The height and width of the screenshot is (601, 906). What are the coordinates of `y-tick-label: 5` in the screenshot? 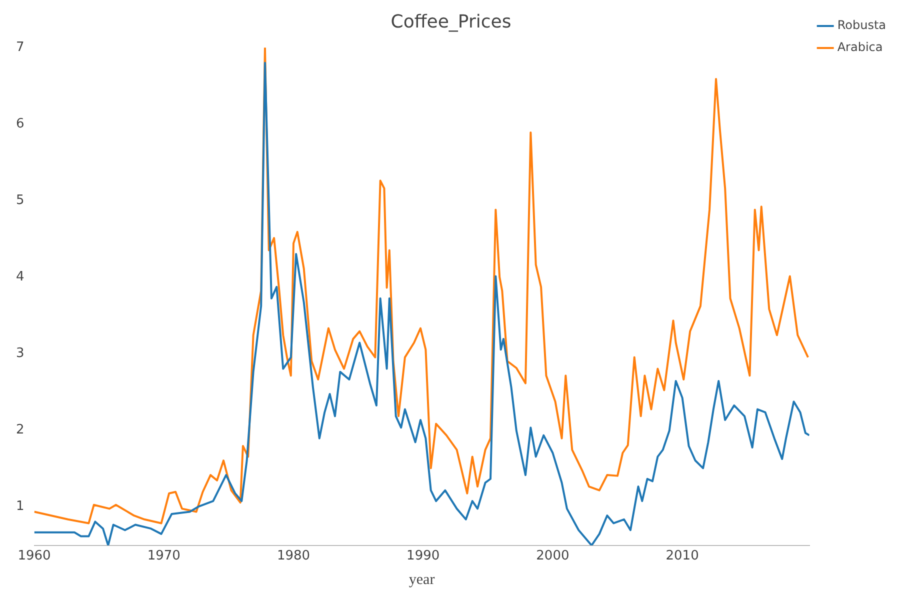 It's located at (20, 200).